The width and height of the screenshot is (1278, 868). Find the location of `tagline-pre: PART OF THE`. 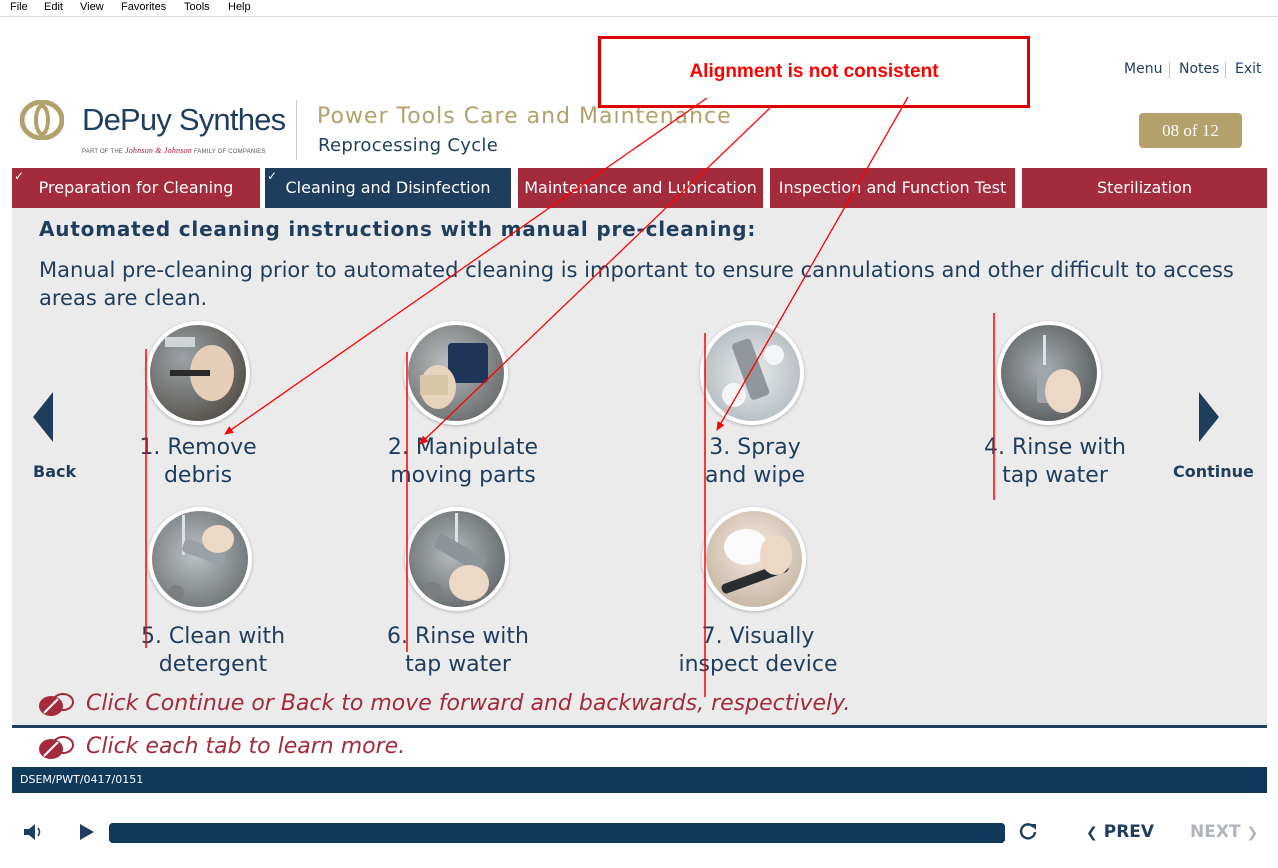

tagline-pre: PART OF THE is located at coordinates (103, 152).